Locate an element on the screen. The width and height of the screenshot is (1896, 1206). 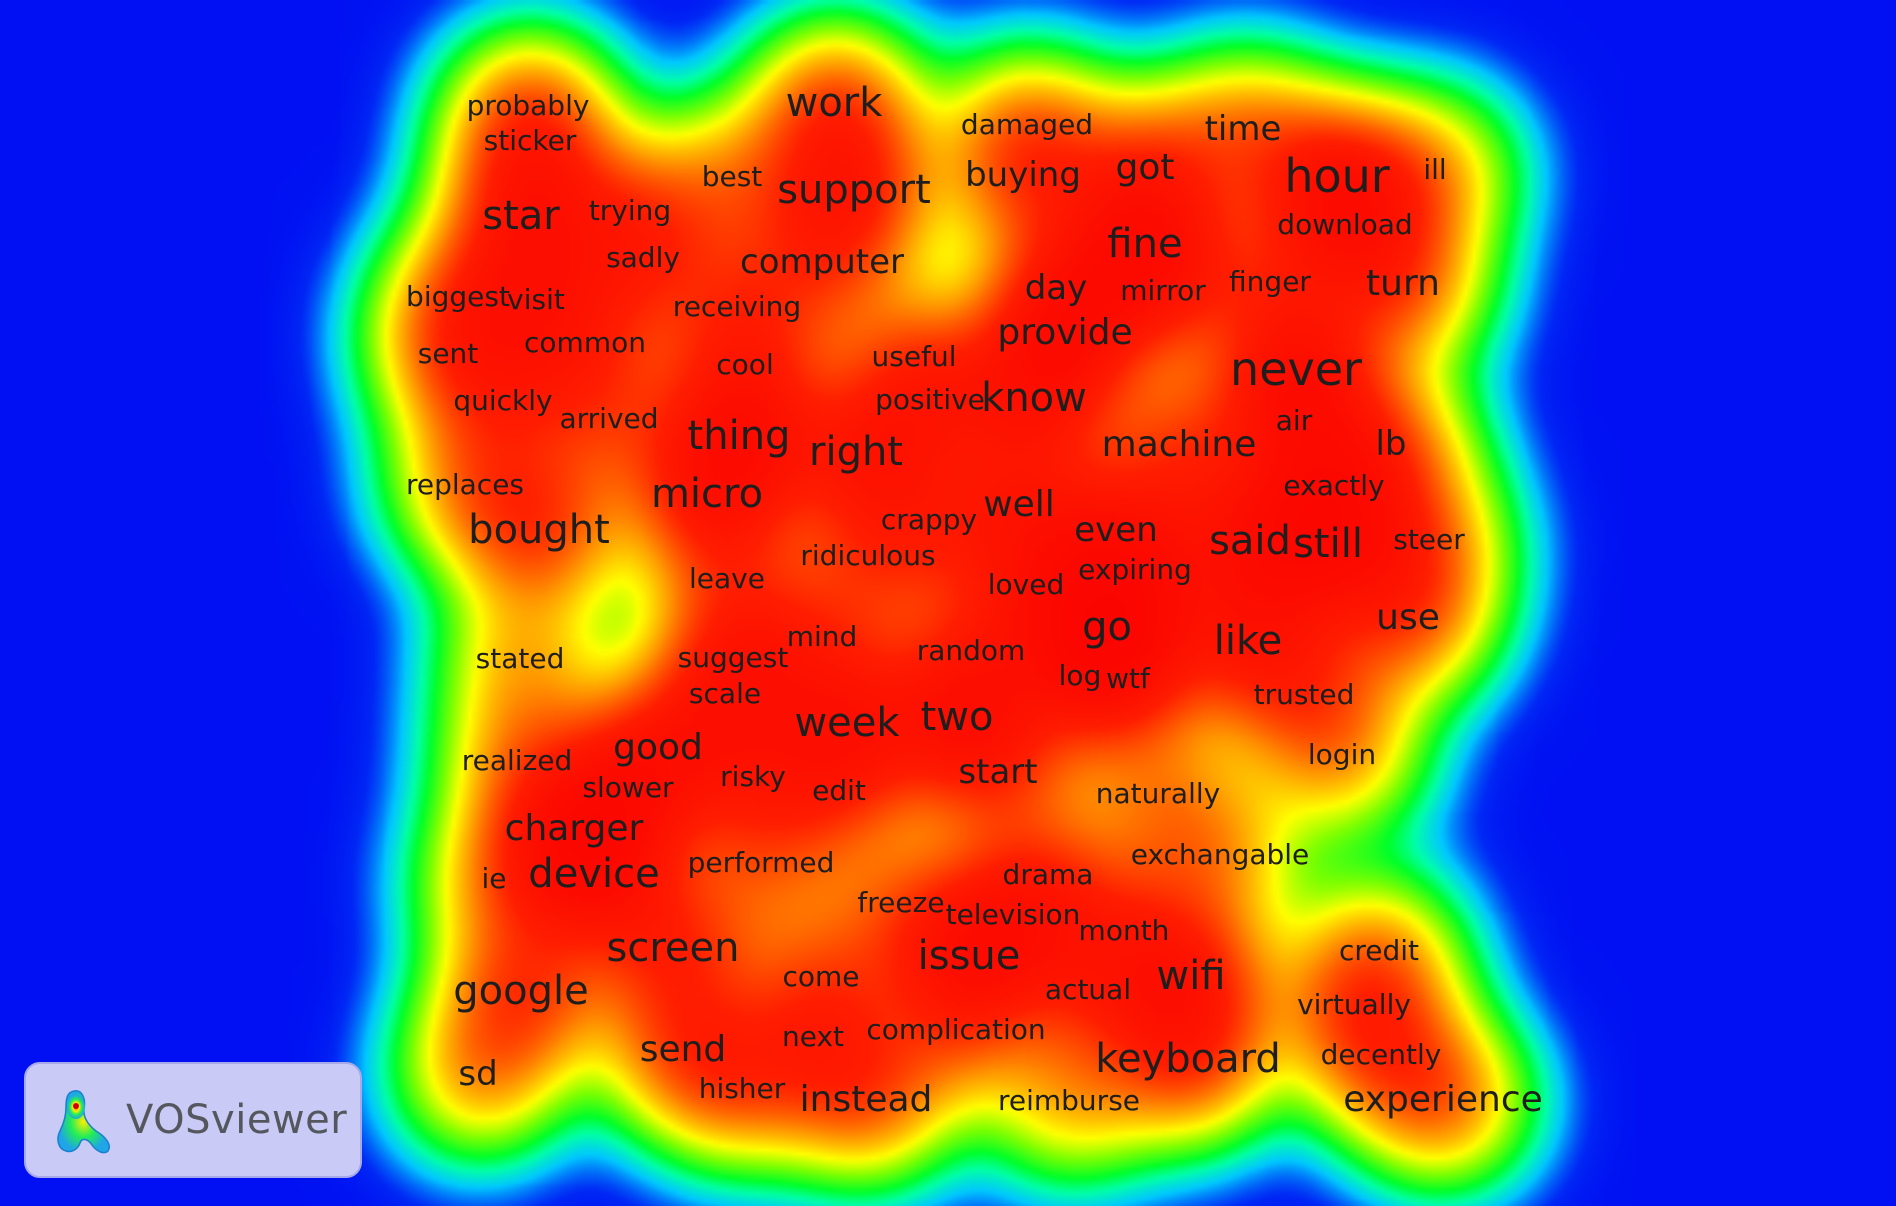
term-ill: ill is located at coordinates (1434, 170).